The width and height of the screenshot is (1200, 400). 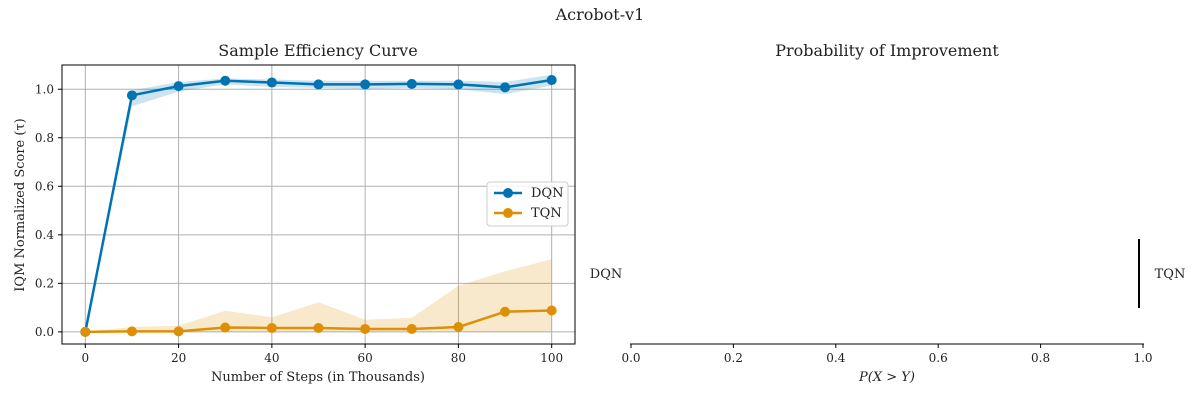 I want to click on probability-title: Probability of Improvement, so click(x=887, y=50).